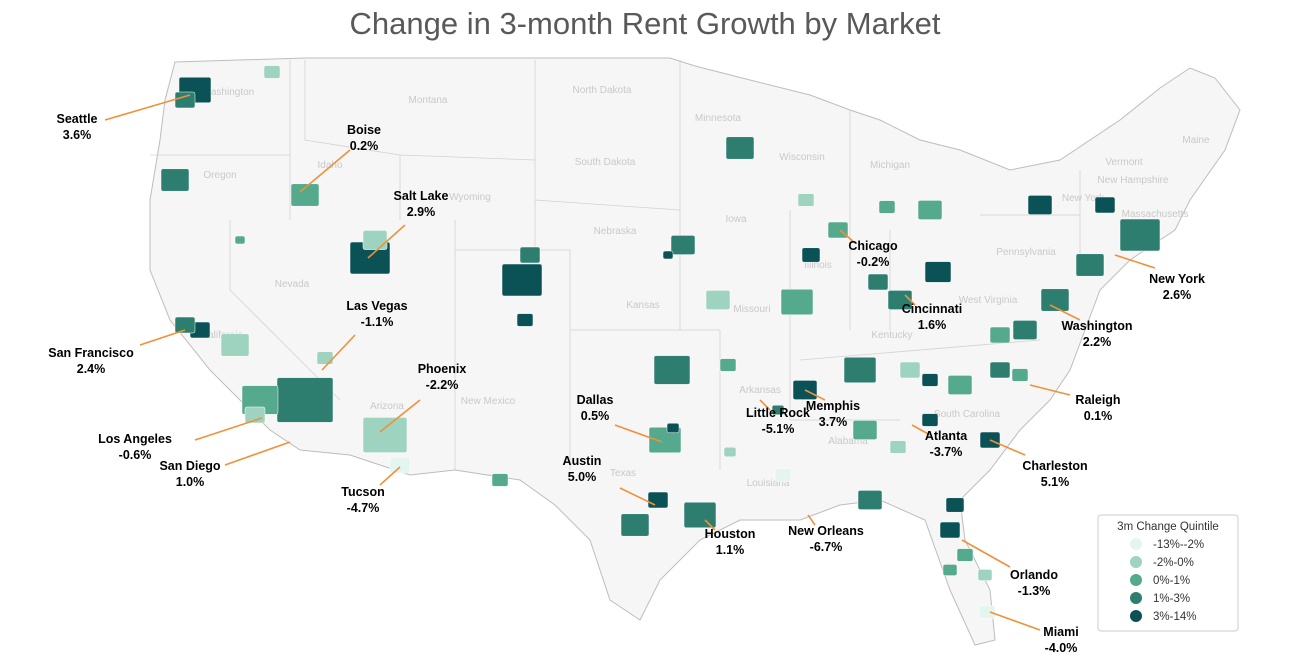 This screenshot has width=1306, height=666. I want to click on map-title: Change in 3-month Rent Growth by Market, so click(645, 23).